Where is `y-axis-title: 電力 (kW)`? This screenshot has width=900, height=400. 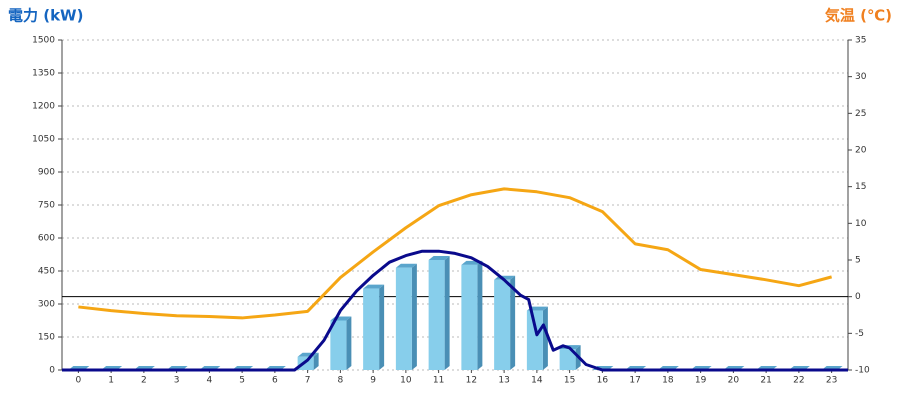 y-axis-title: 電力 (kW) is located at coordinates (45, 16).